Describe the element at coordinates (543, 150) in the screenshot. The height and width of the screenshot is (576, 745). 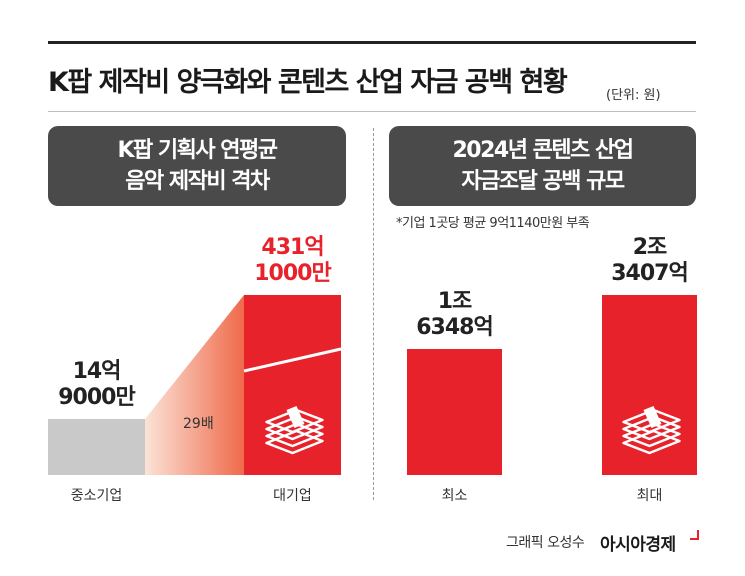
I see `right-panel-line1: 2024년 콘텐츠 산업` at that location.